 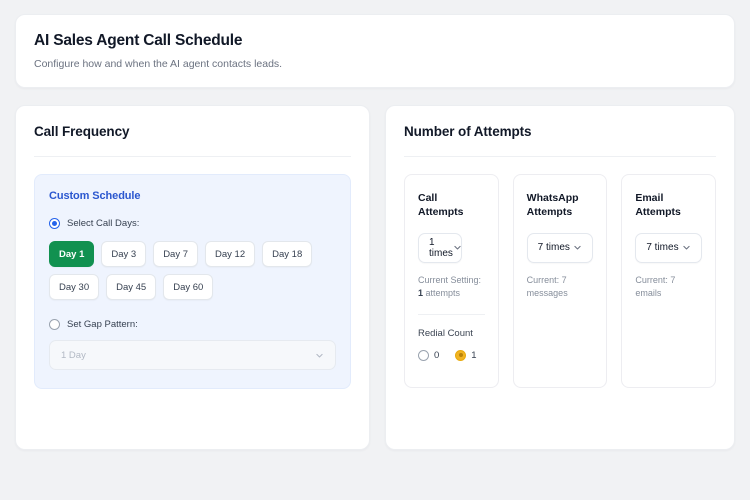 I want to click on call-frequency-title: Call Frequency, so click(x=82, y=132).